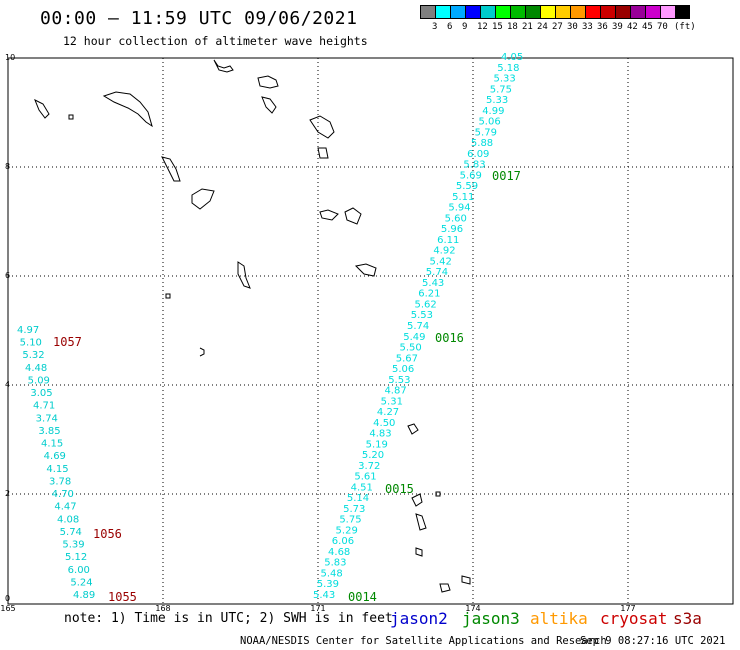  What do you see at coordinates (369, 466) in the screenshot?
I see `swh-value: 3.72` at bounding box center [369, 466].